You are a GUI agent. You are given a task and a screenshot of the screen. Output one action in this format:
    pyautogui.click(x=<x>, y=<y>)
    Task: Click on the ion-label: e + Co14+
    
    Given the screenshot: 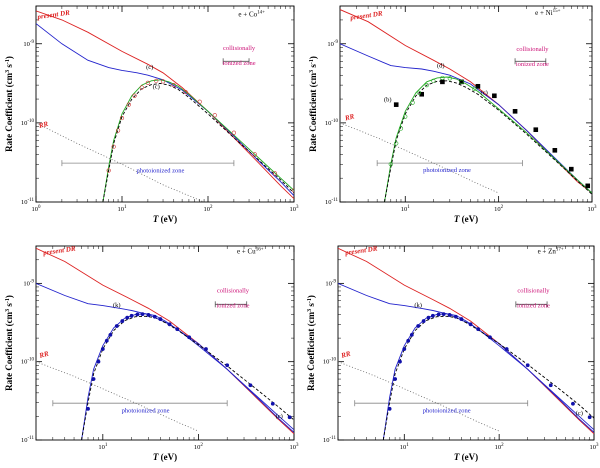 What is the action you would take?
    pyautogui.click(x=251, y=15)
    